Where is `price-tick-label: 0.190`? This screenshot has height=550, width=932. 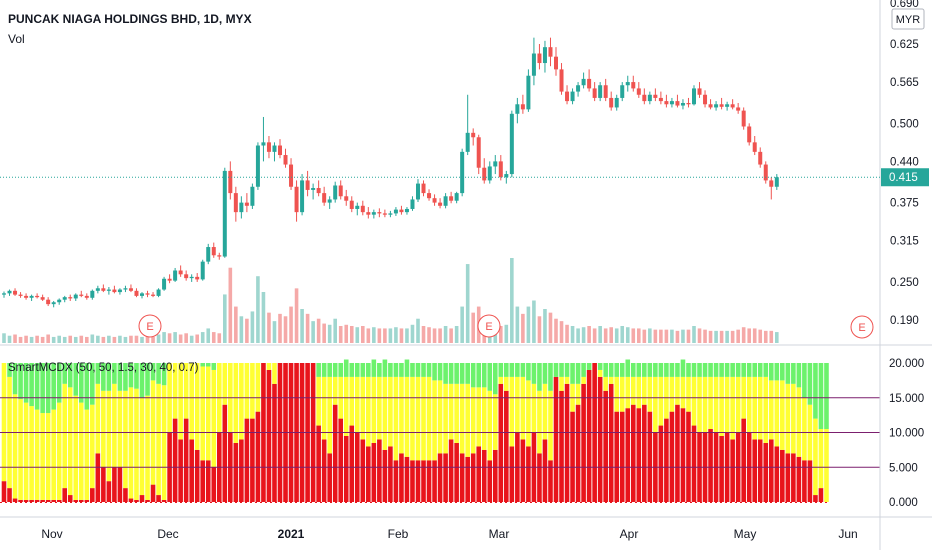
price-tick-label: 0.190 is located at coordinates (904, 321).